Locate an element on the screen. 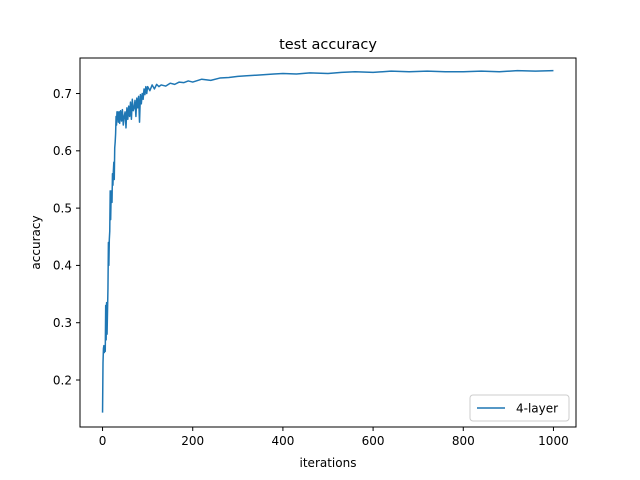 This screenshot has width=640, height=480. legend-label-4-layer: 4-layer is located at coordinates (537, 409).